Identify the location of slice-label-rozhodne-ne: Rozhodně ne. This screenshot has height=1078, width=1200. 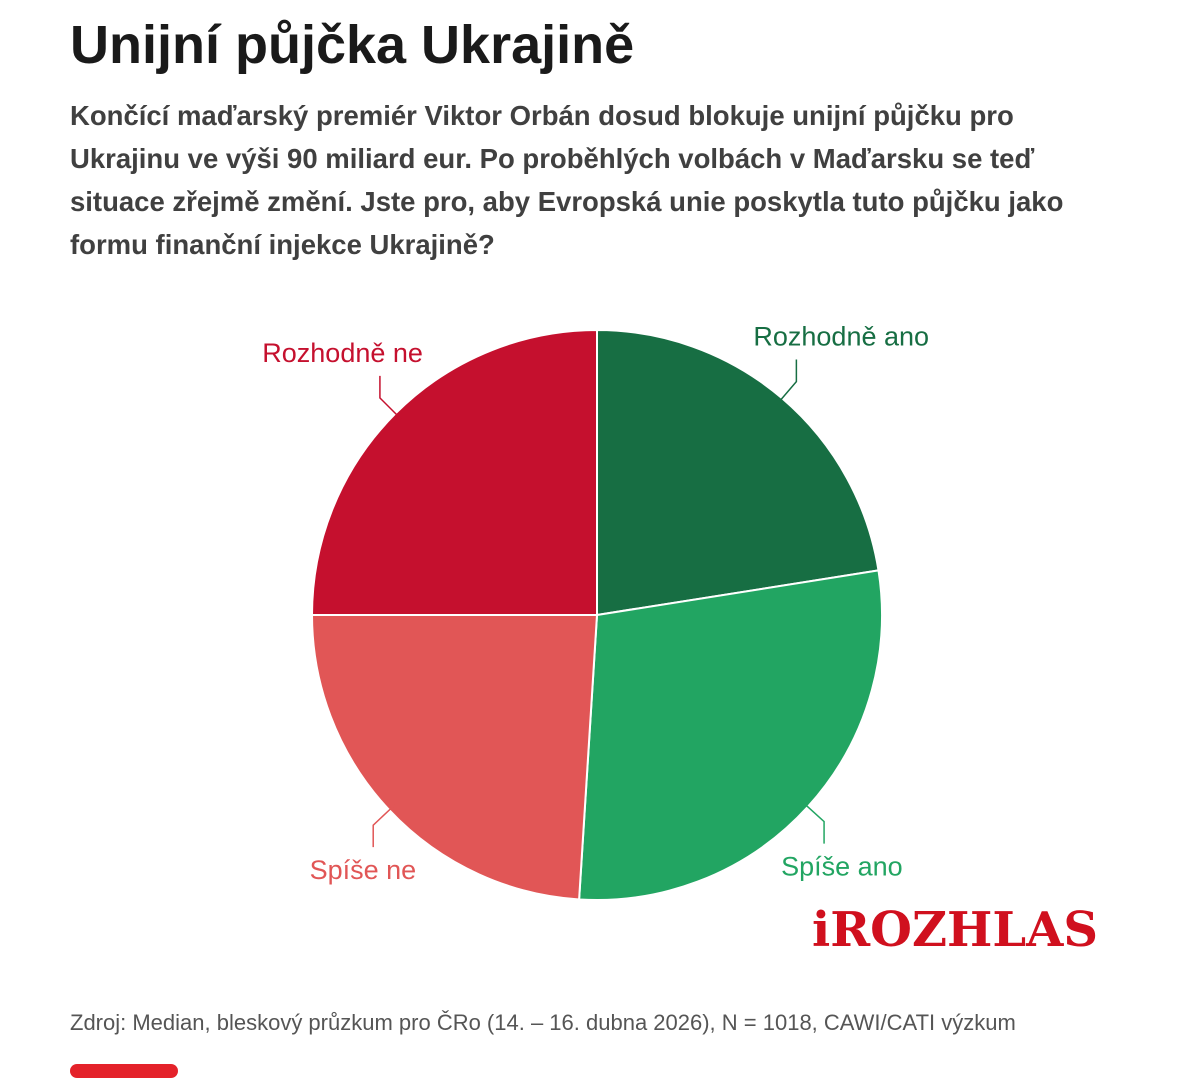
(342, 353).